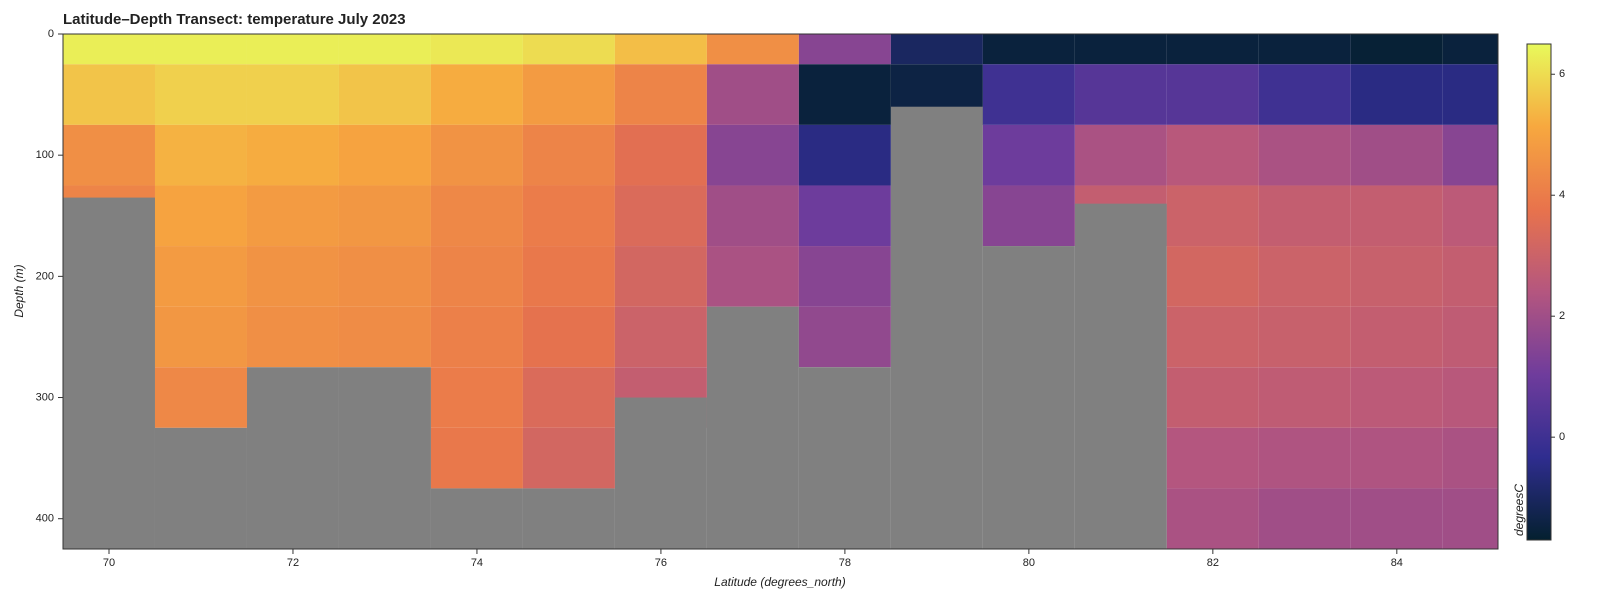 This screenshot has height=615, width=1600. Describe the element at coordinates (51, 34) in the screenshot. I see `y-tick-label: 0` at that location.